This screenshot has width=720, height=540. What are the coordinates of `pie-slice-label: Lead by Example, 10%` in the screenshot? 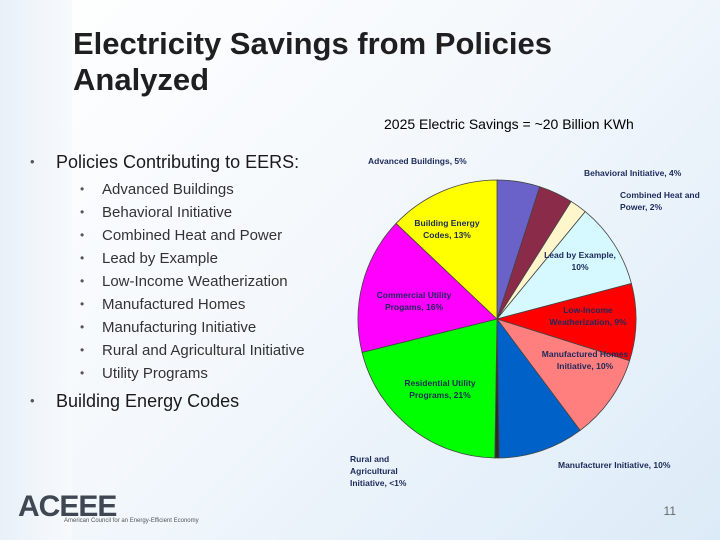 It's located at (580, 261).